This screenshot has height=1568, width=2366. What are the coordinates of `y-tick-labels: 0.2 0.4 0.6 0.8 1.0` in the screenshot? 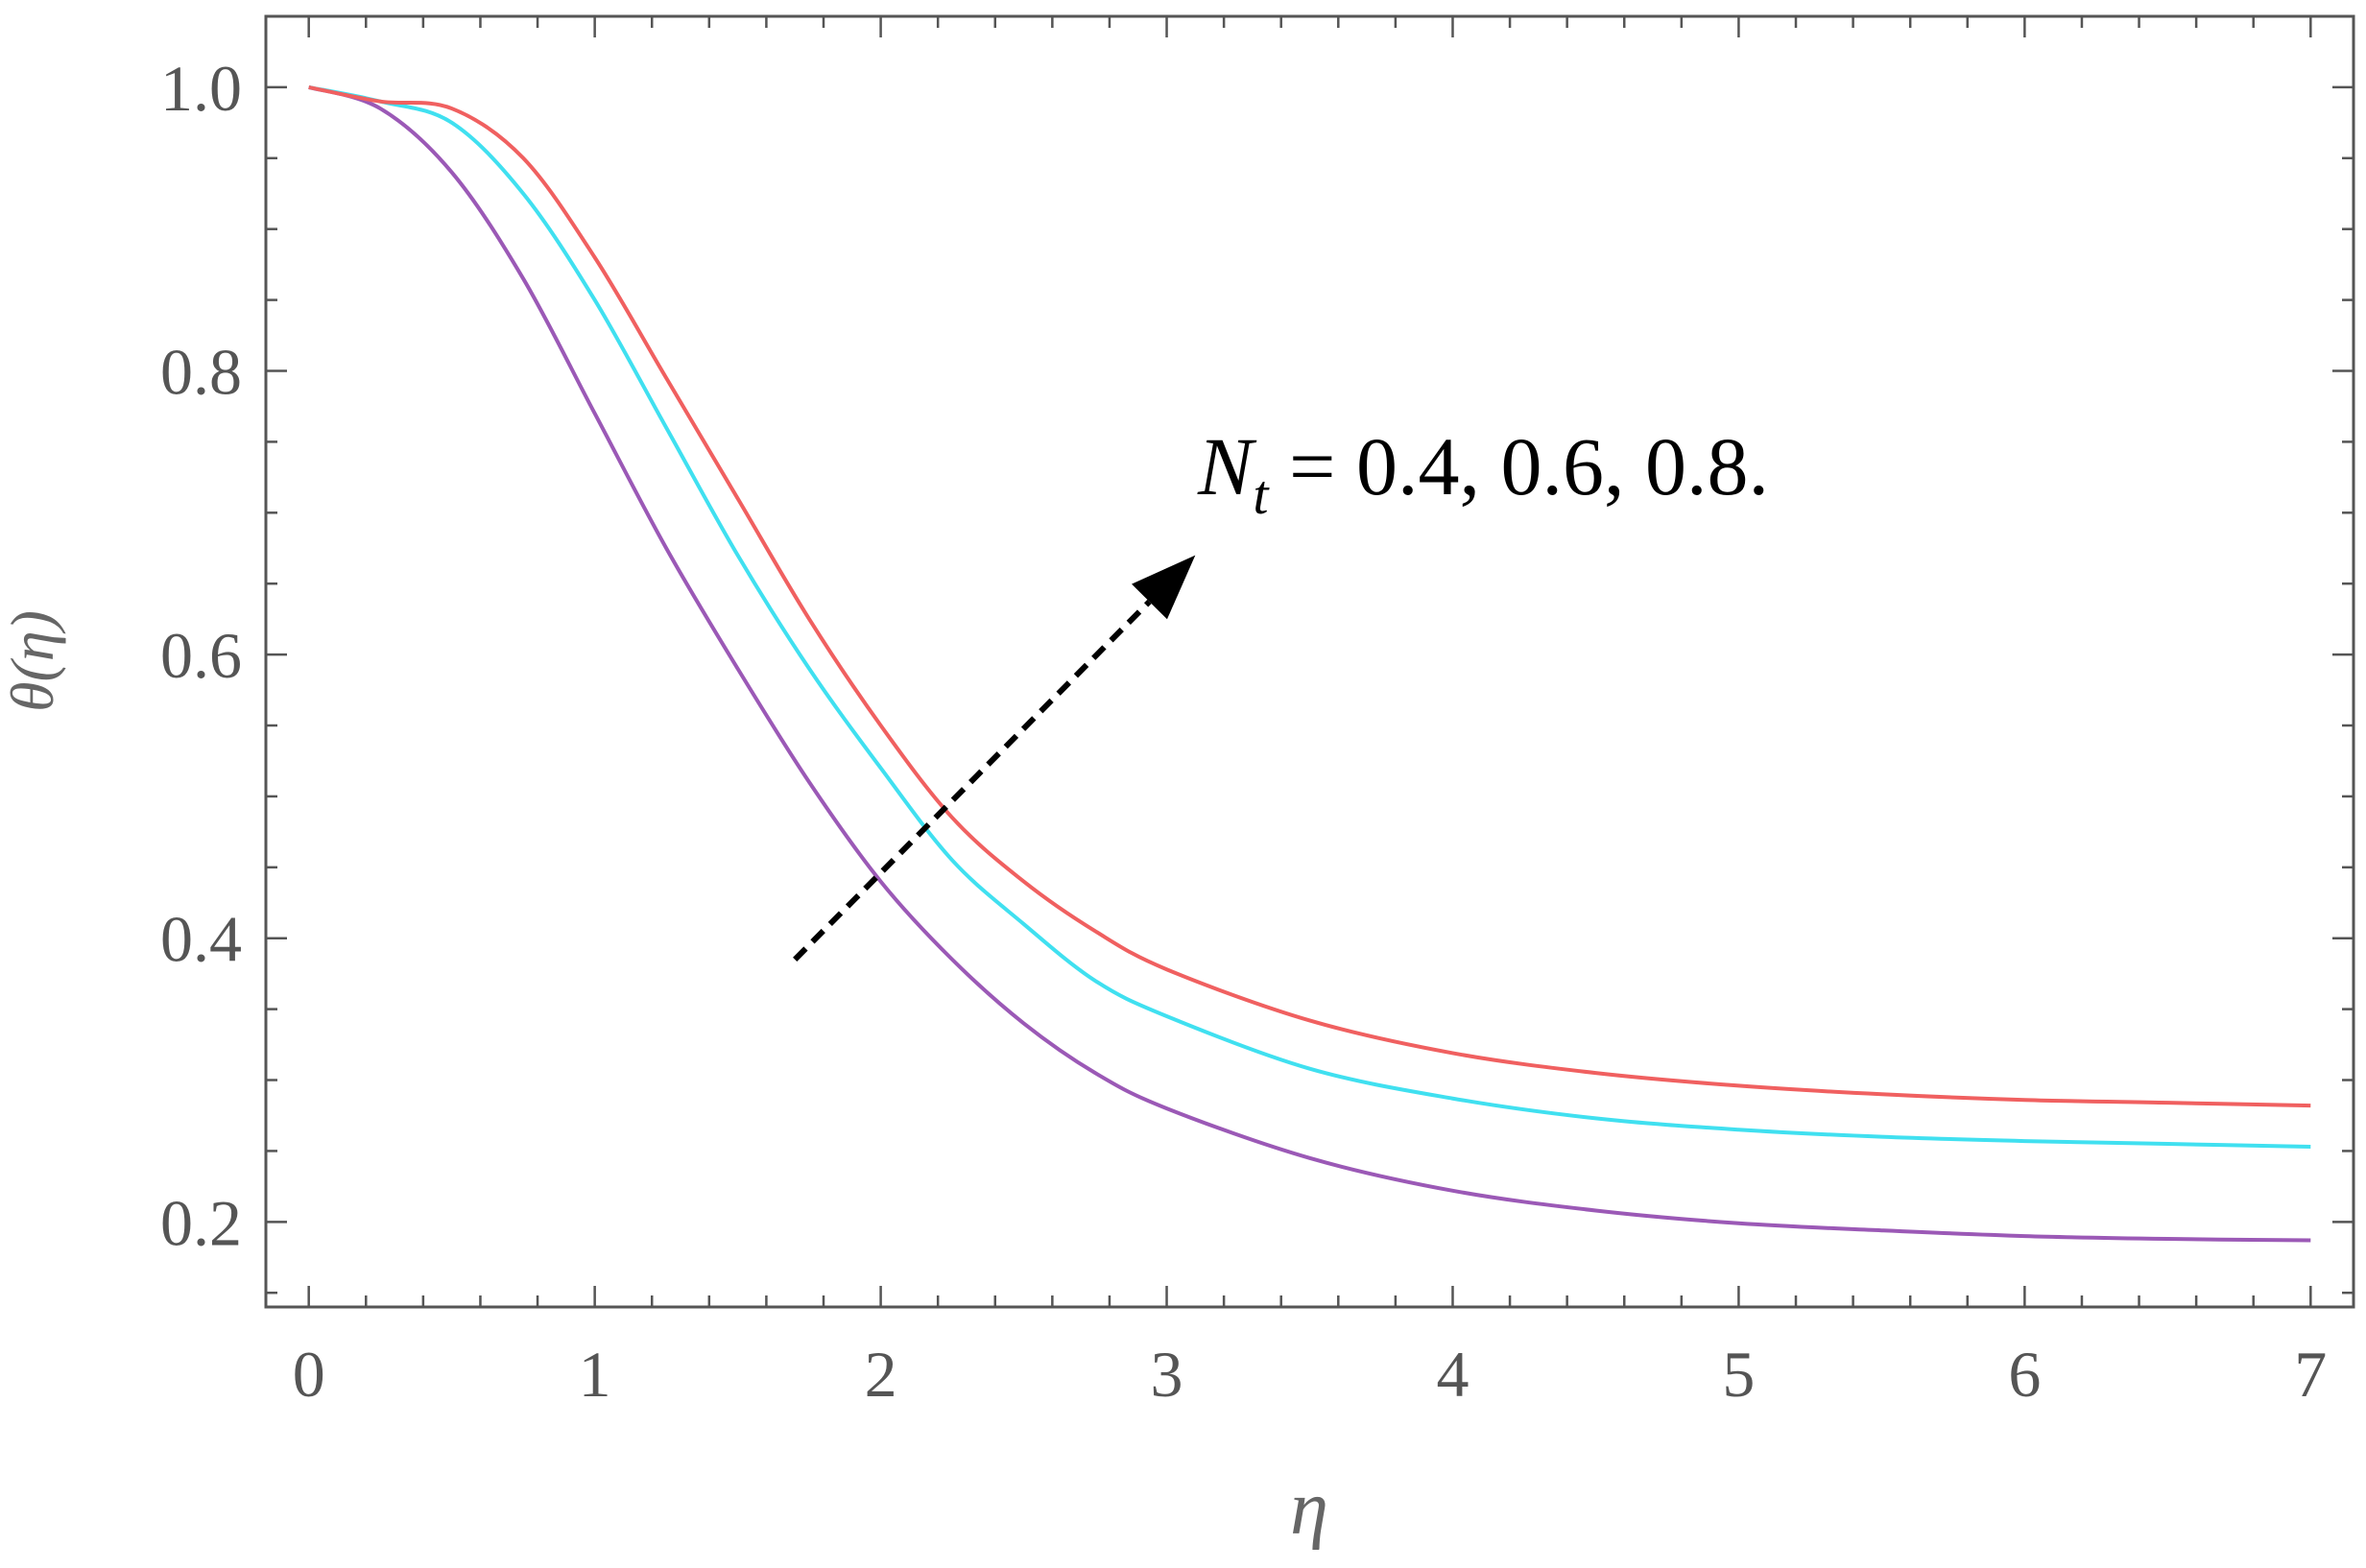 It's located at (201, 655).